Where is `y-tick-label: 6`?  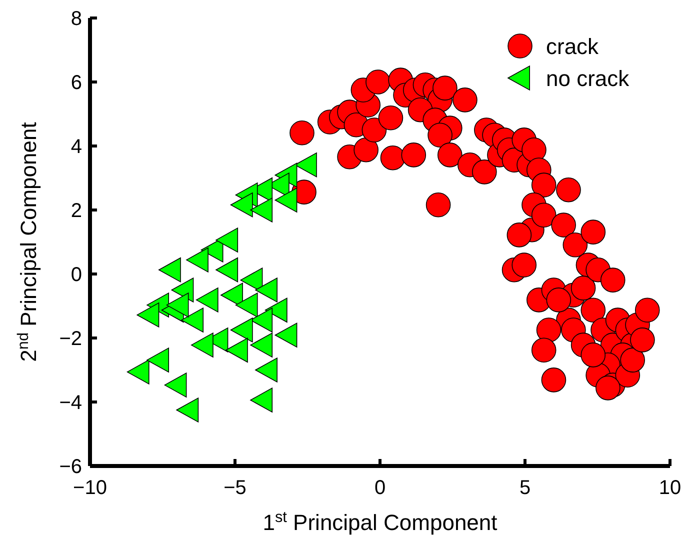
y-tick-label: 6 is located at coordinates (76, 83).